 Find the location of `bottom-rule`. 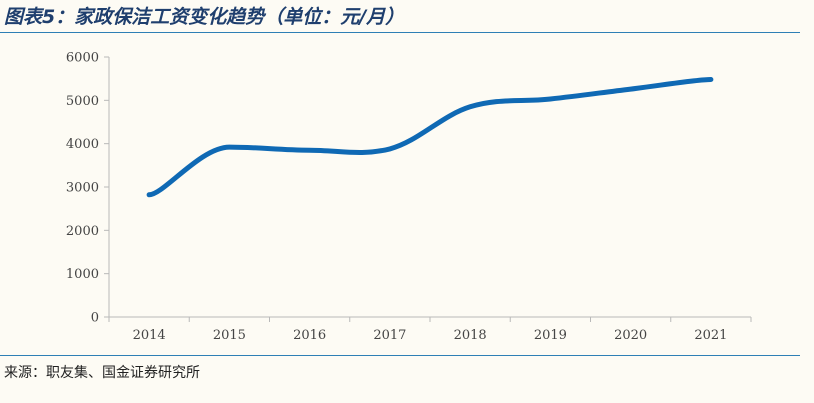

bottom-rule is located at coordinates (400, 355).